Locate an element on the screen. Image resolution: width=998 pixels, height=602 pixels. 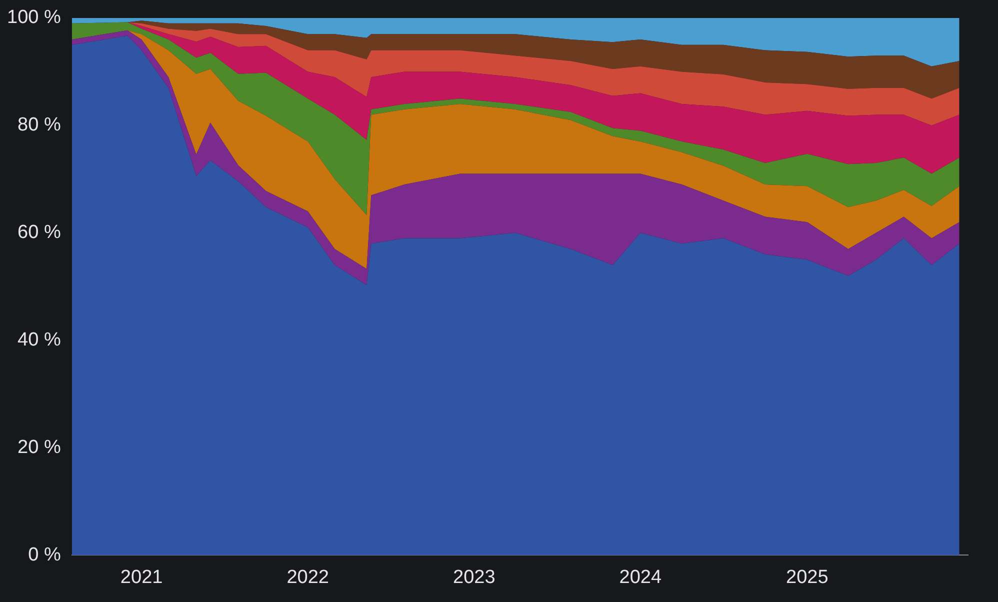
y-tick-label: 20 % is located at coordinates (39, 447).